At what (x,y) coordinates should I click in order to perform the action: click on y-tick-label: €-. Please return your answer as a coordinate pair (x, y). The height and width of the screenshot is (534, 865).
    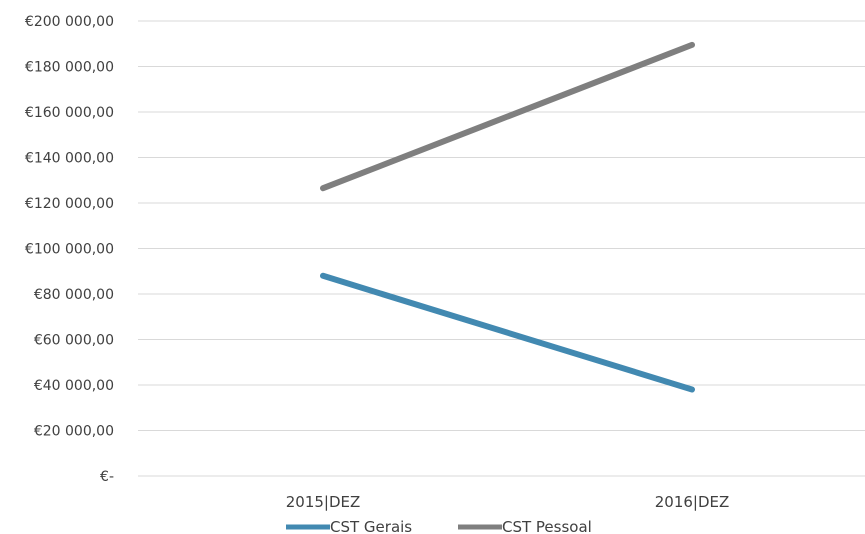
    Looking at the image, I should click on (107, 477).